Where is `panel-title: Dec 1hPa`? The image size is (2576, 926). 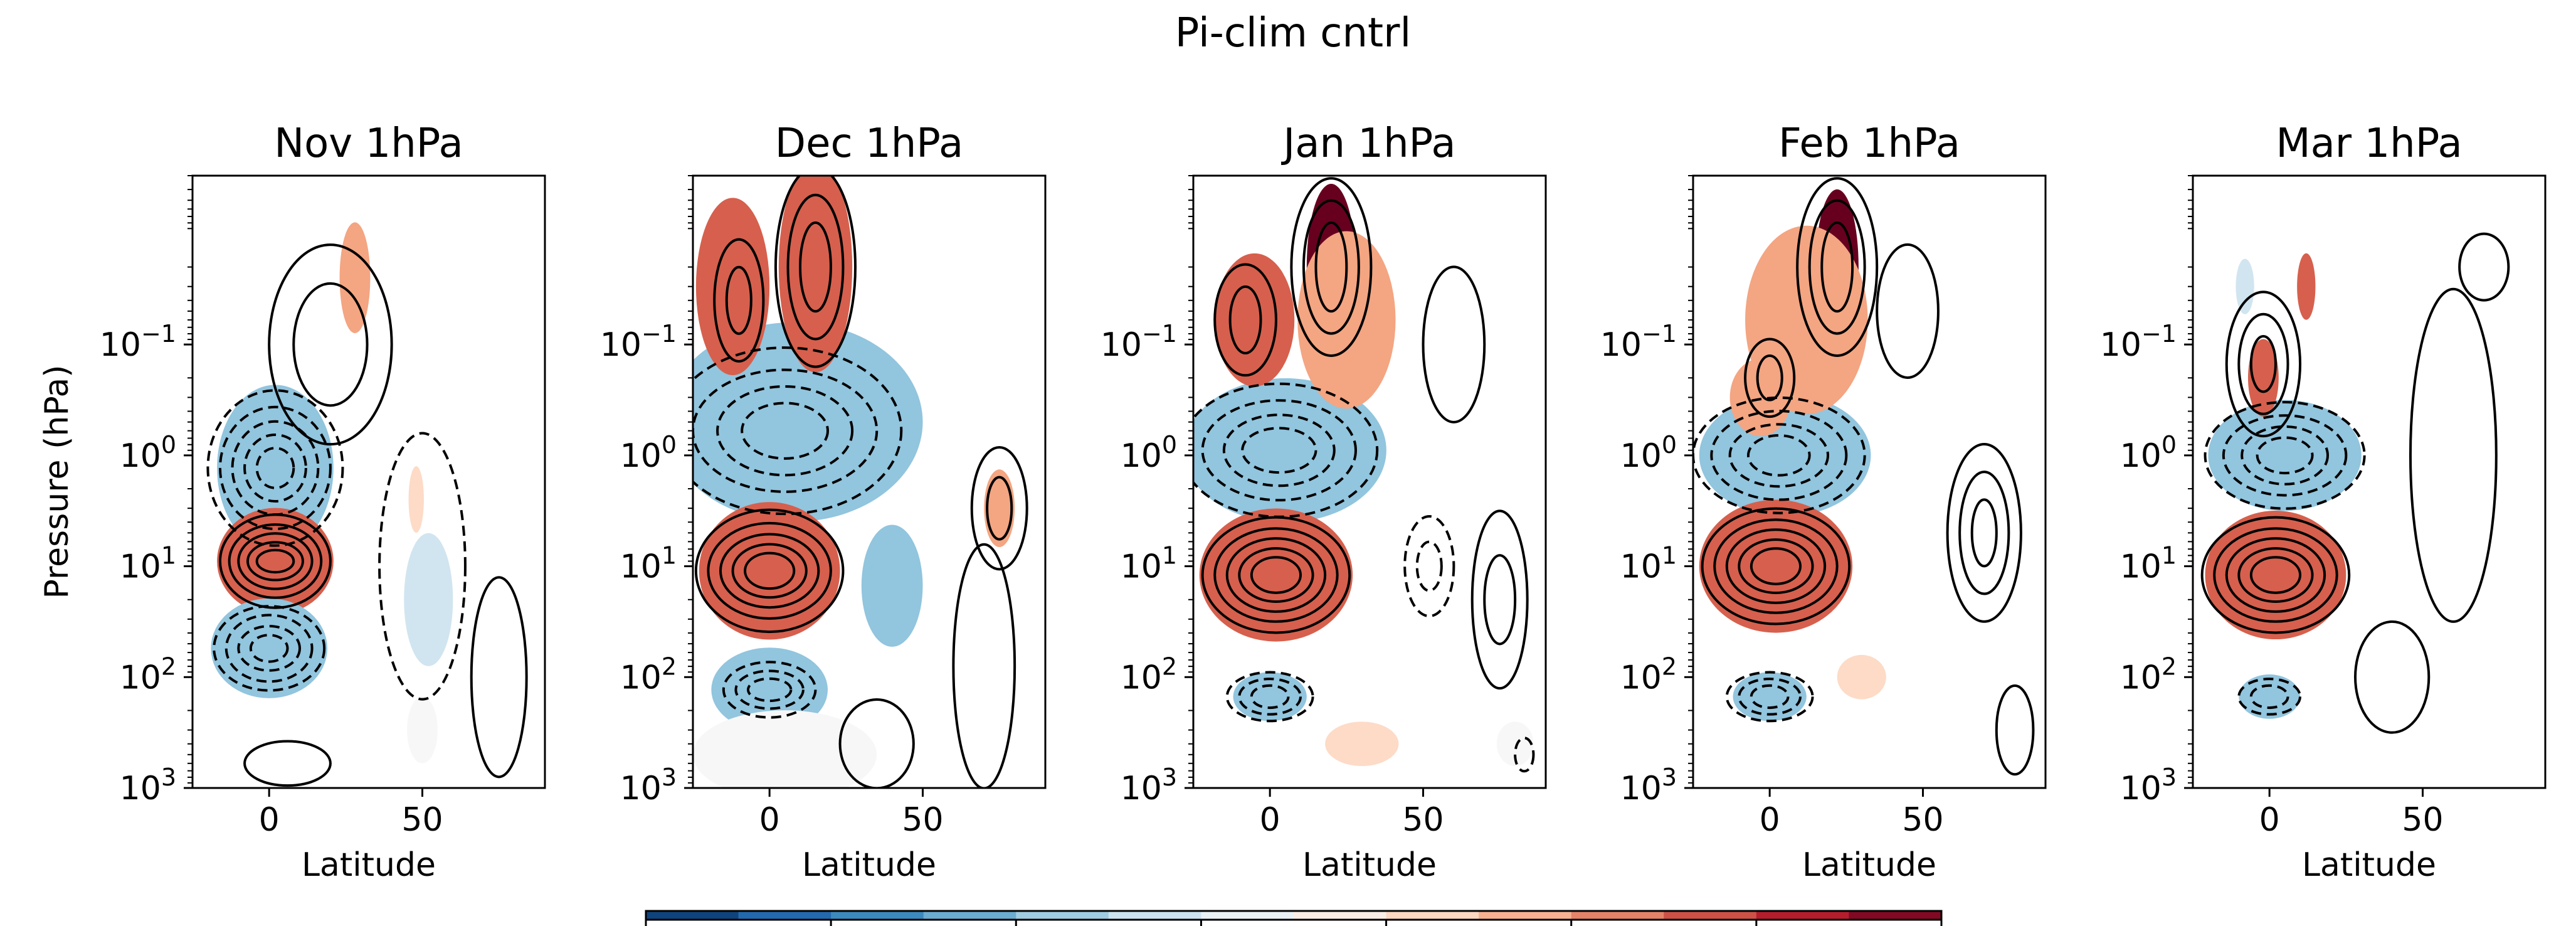 panel-title: Dec 1hPa is located at coordinates (869, 144).